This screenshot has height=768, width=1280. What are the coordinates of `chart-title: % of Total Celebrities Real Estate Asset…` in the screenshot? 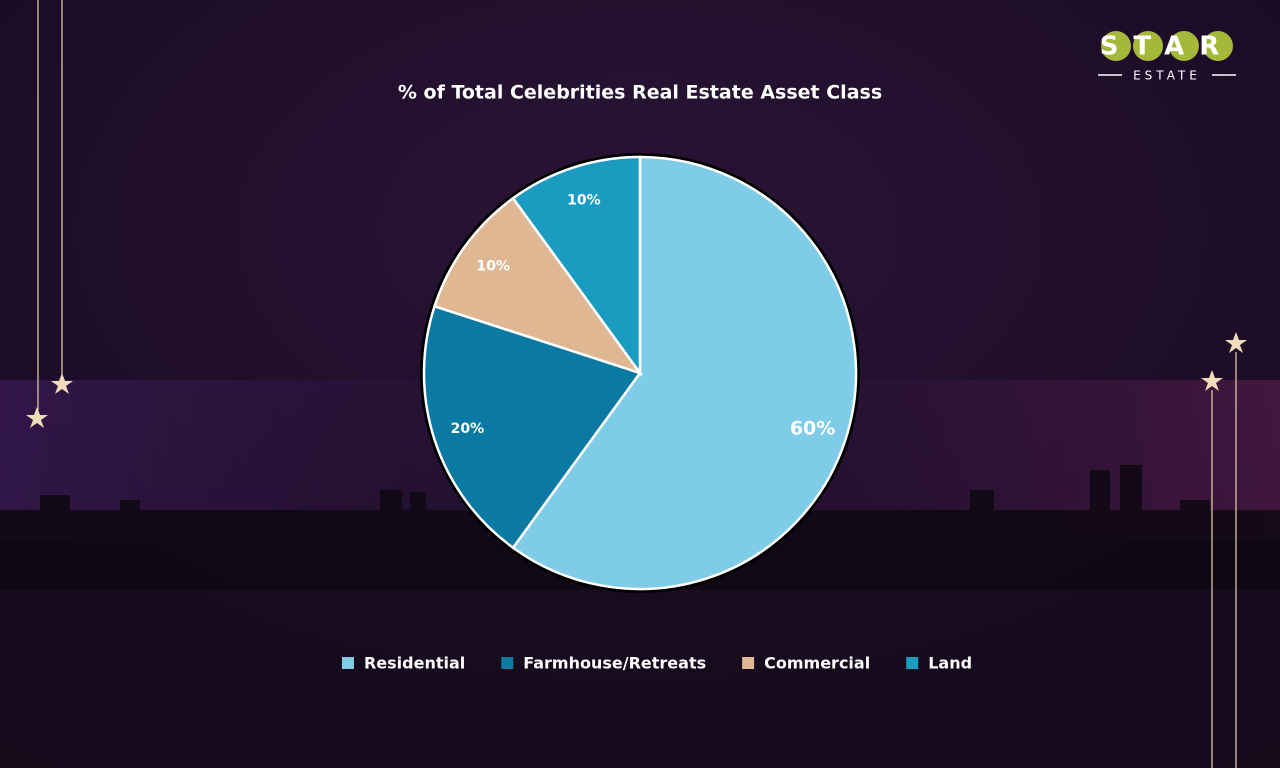 It's located at (640, 93).